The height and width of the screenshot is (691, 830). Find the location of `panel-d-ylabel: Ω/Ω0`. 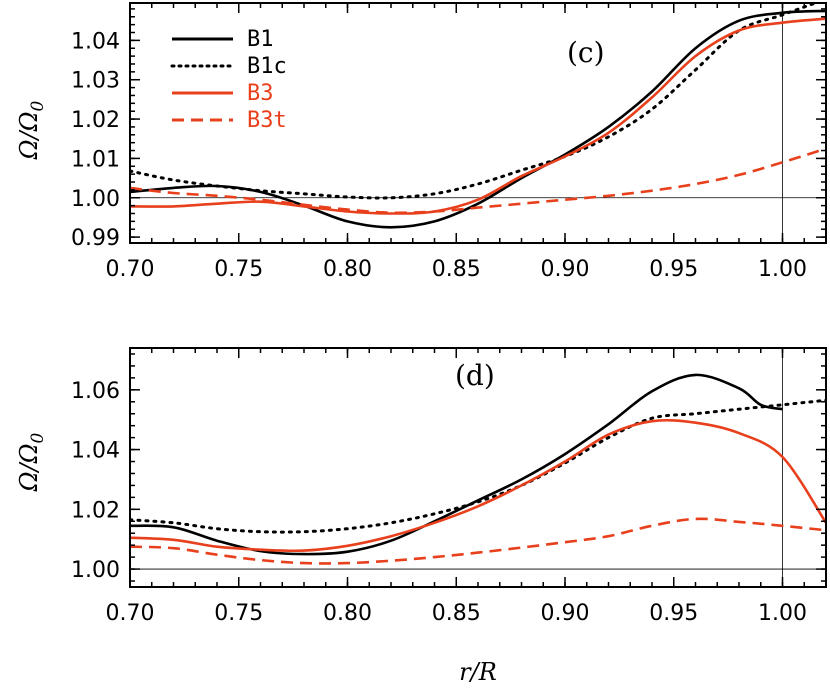

panel-d-ylabel: Ω/Ω0 is located at coordinates (31, 462).